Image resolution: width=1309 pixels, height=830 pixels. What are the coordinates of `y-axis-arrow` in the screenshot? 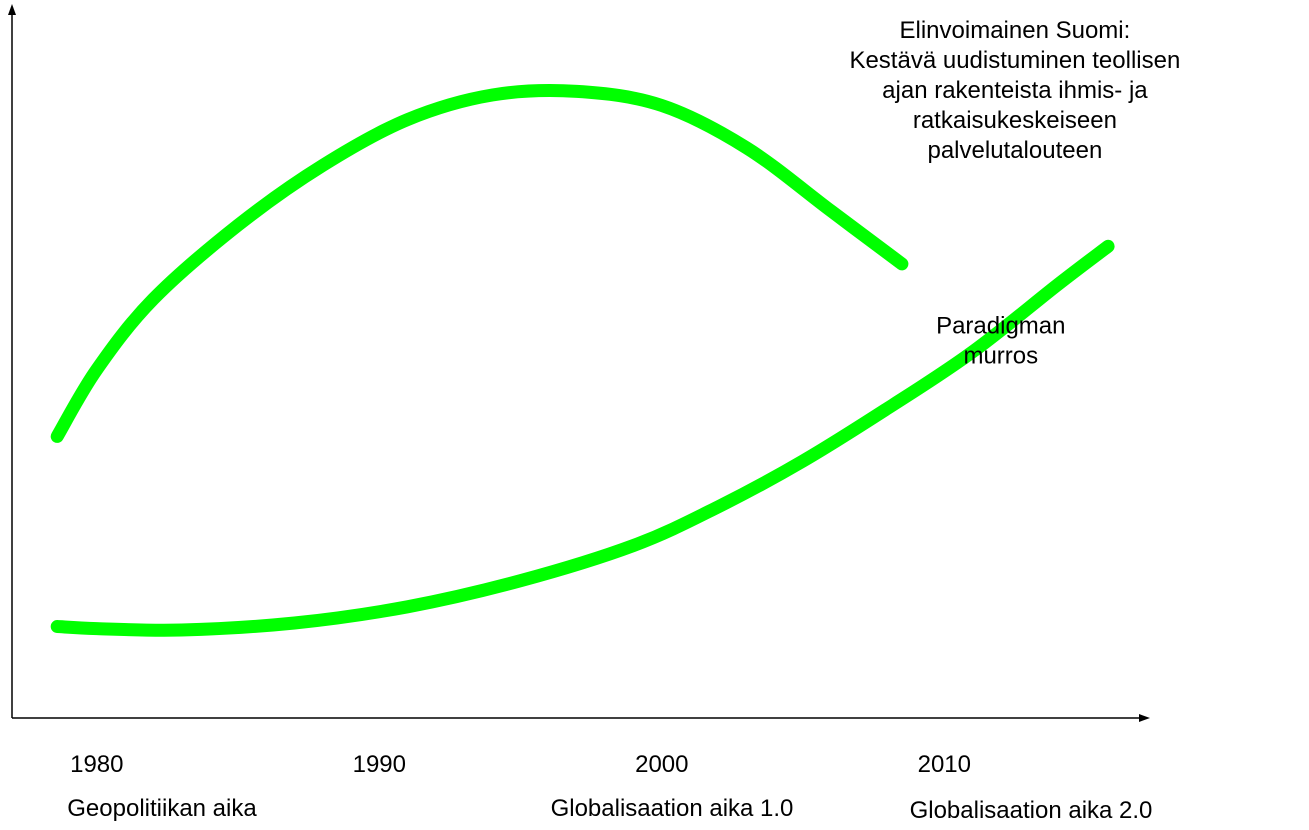 It's located at (12, 9).